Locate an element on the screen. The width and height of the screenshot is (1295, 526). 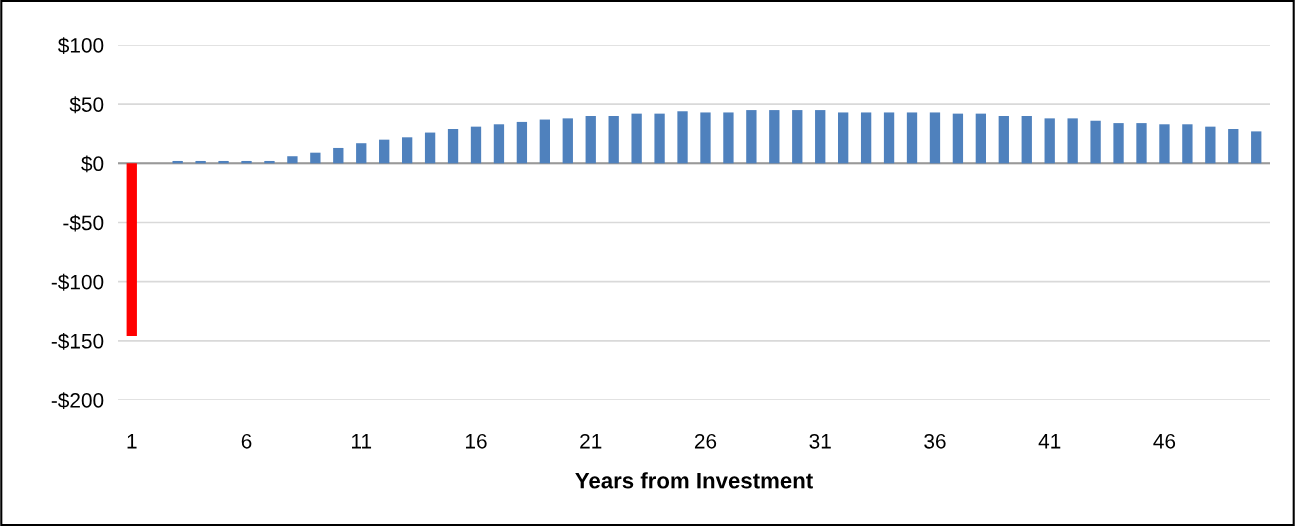
y-tick-label: $0 is located at coordinates (92, 164).